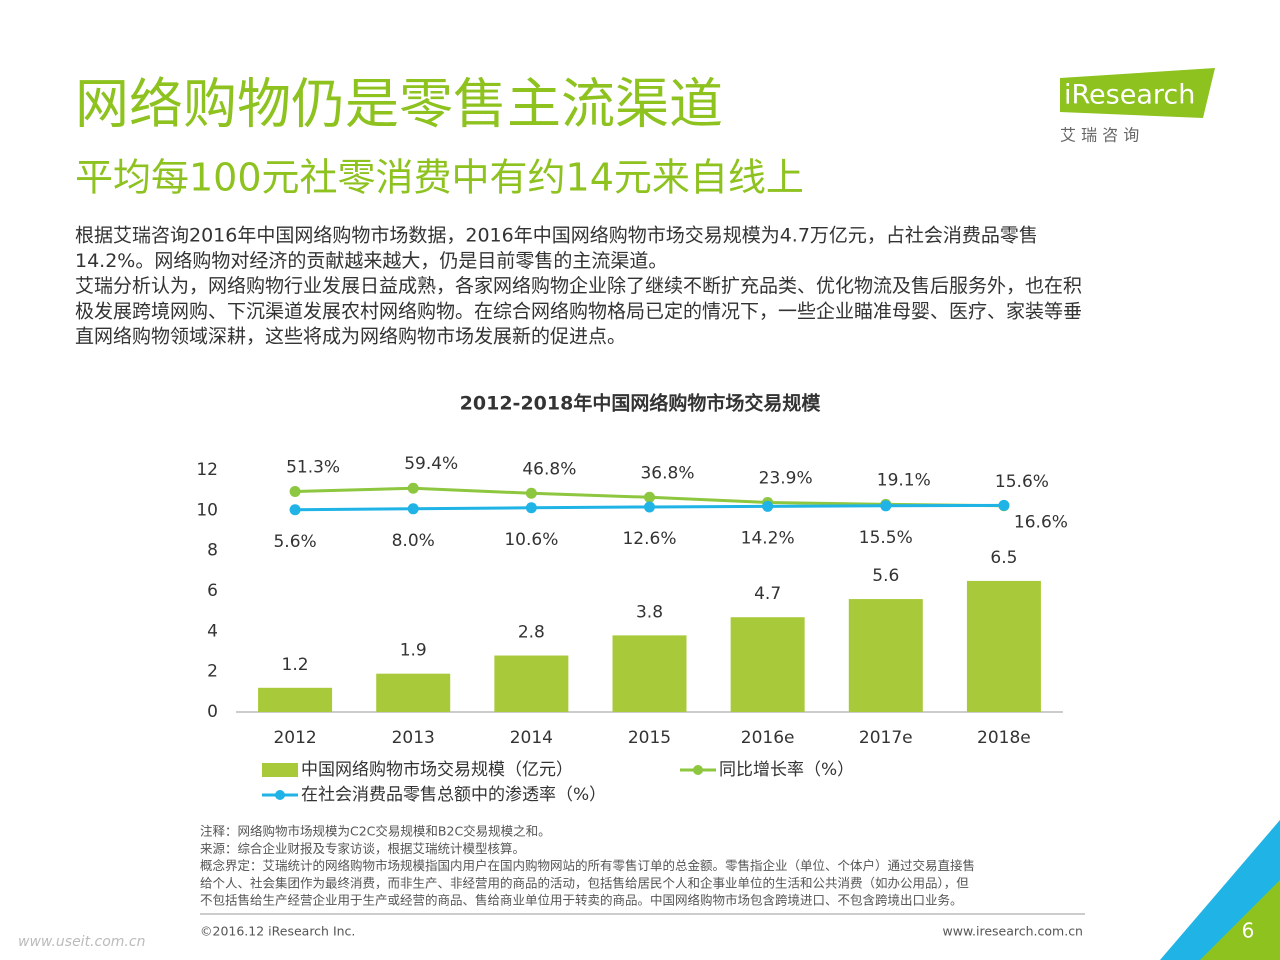  Describe the element at coordinates (1240, 920) in the screenshot. I see `corner-green` at that location.